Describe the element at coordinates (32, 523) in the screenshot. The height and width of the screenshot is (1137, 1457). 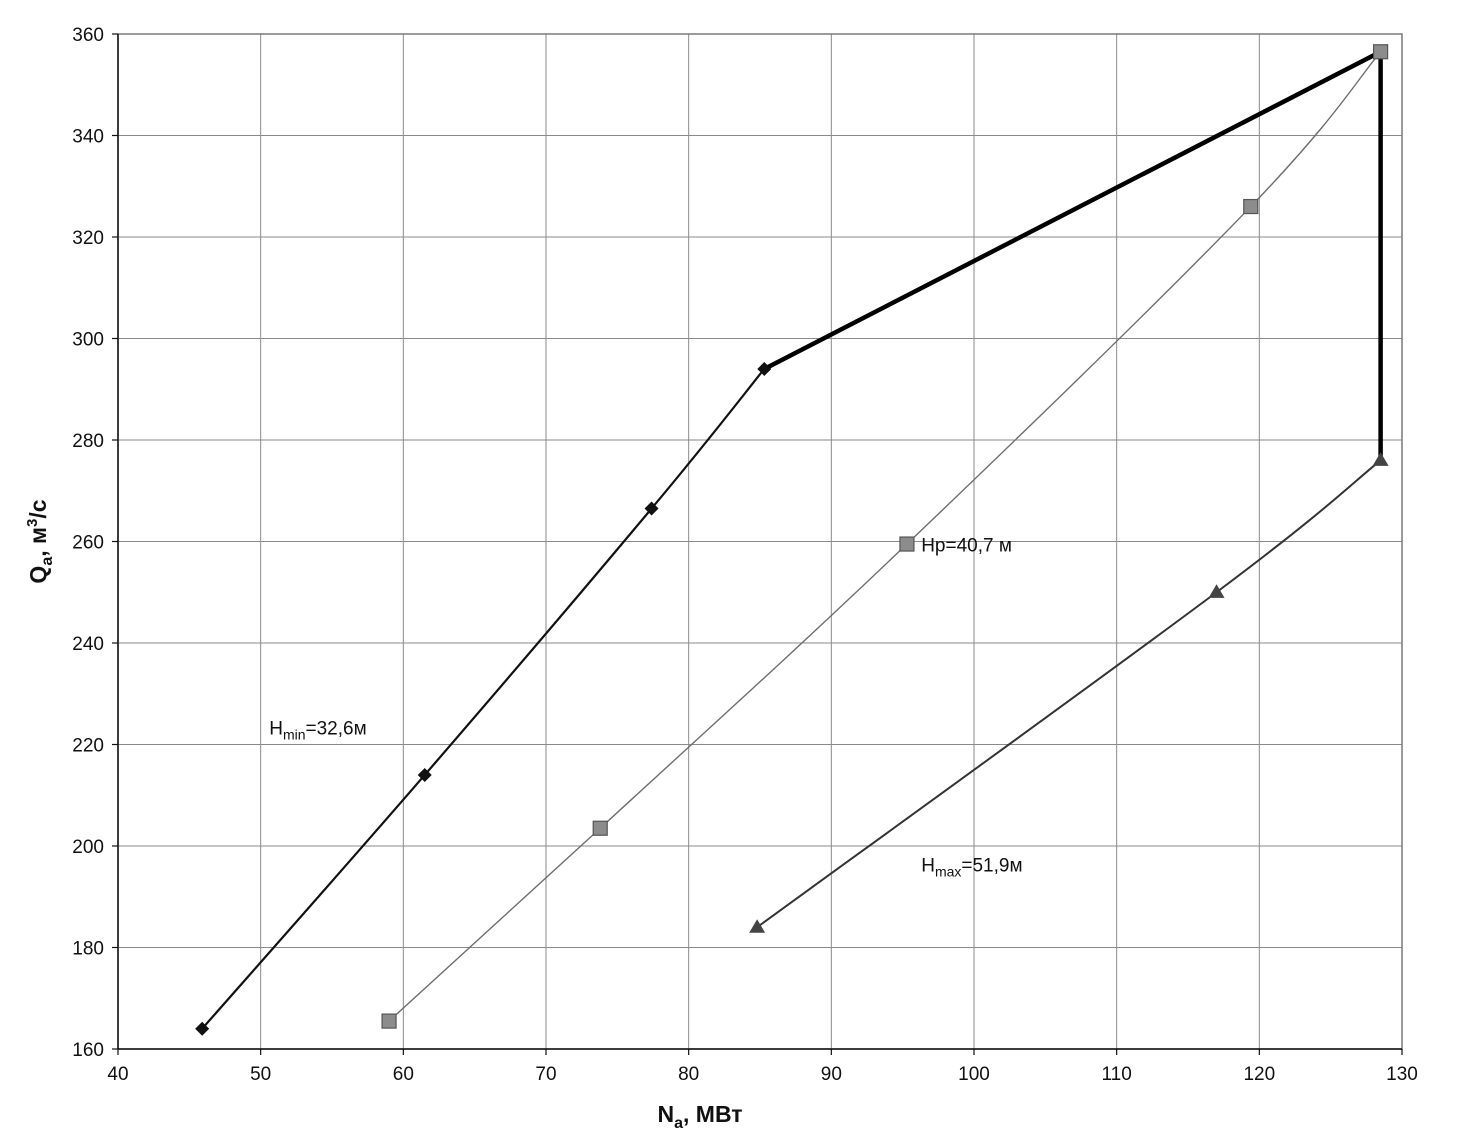
I see `y-axis-title-sup: 3` at that location.